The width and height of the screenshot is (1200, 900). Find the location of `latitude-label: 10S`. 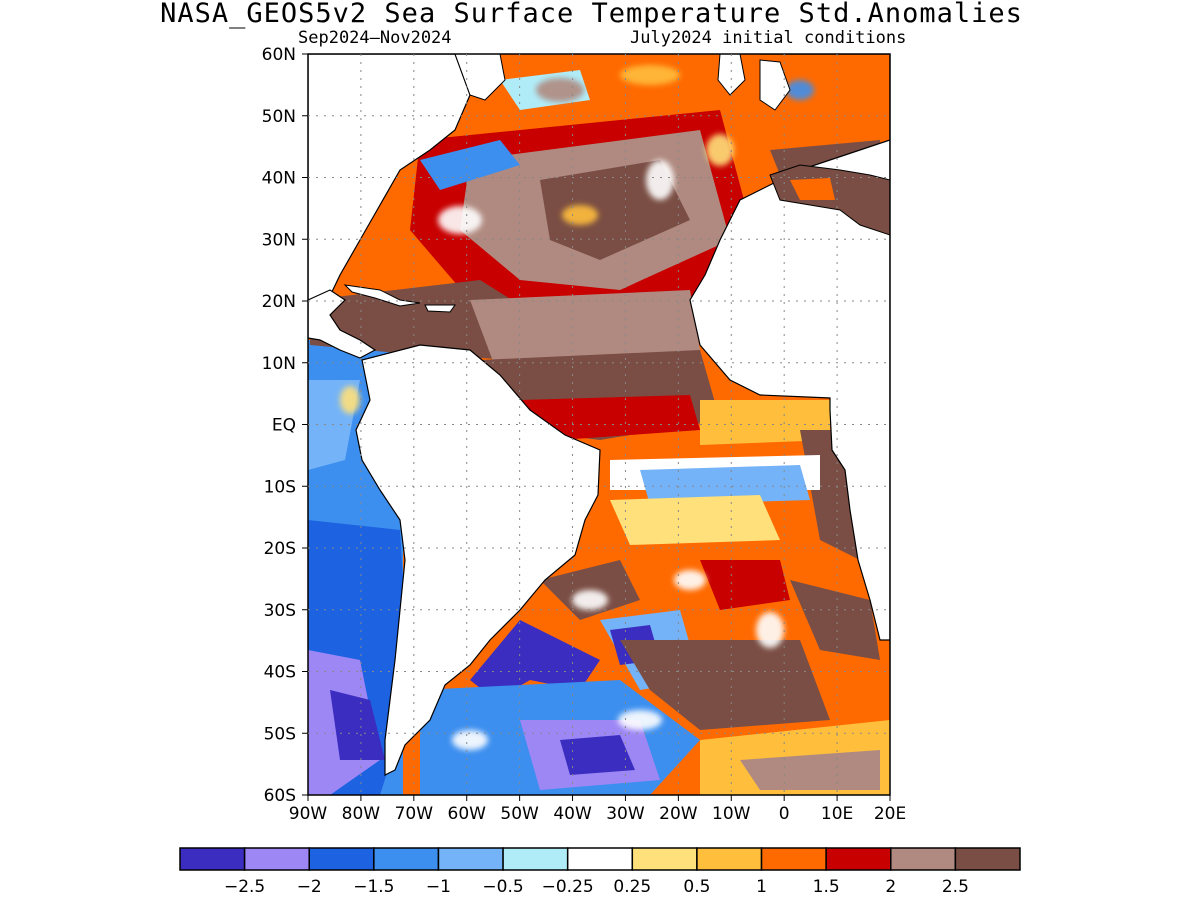

latitude-label: 10S is located at coordinates (280, 487).